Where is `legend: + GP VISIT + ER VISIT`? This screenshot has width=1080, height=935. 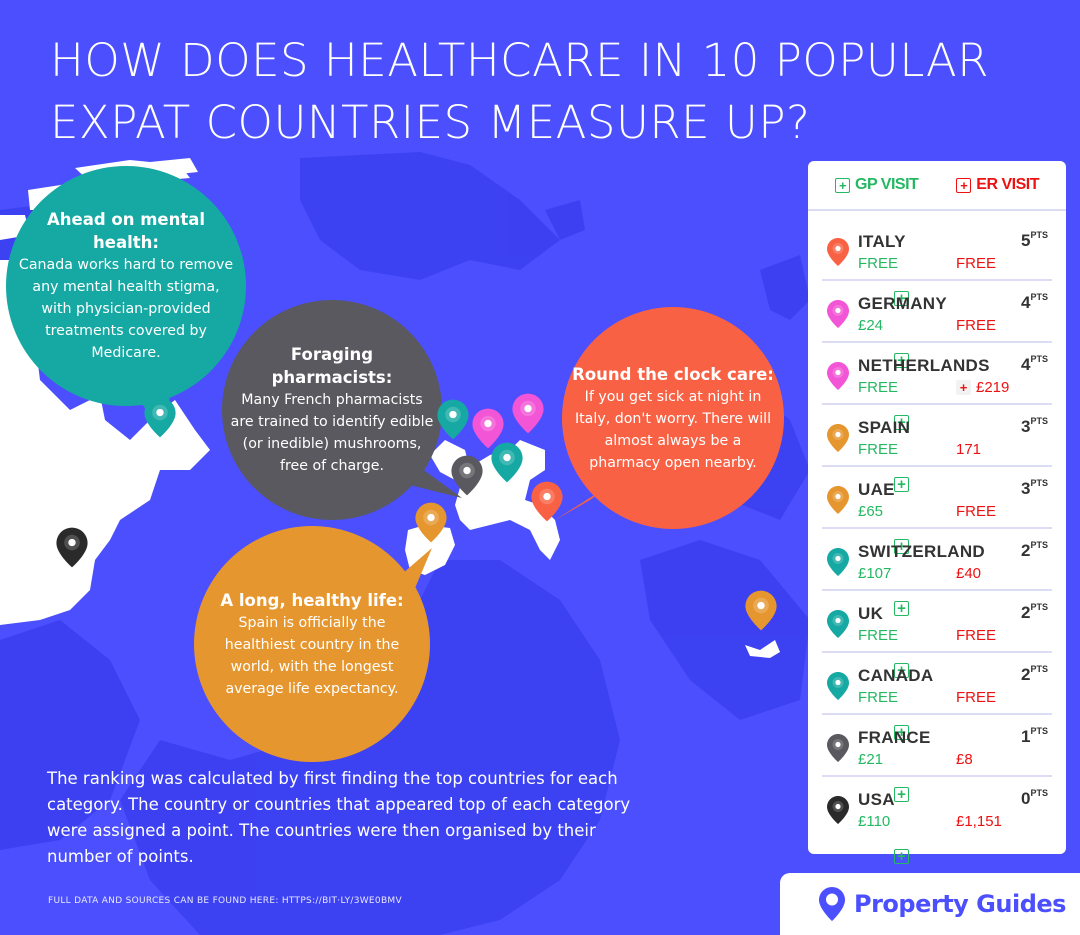 legend: + GP VISIT + ER VISIT is located at coordinates (937, 186).